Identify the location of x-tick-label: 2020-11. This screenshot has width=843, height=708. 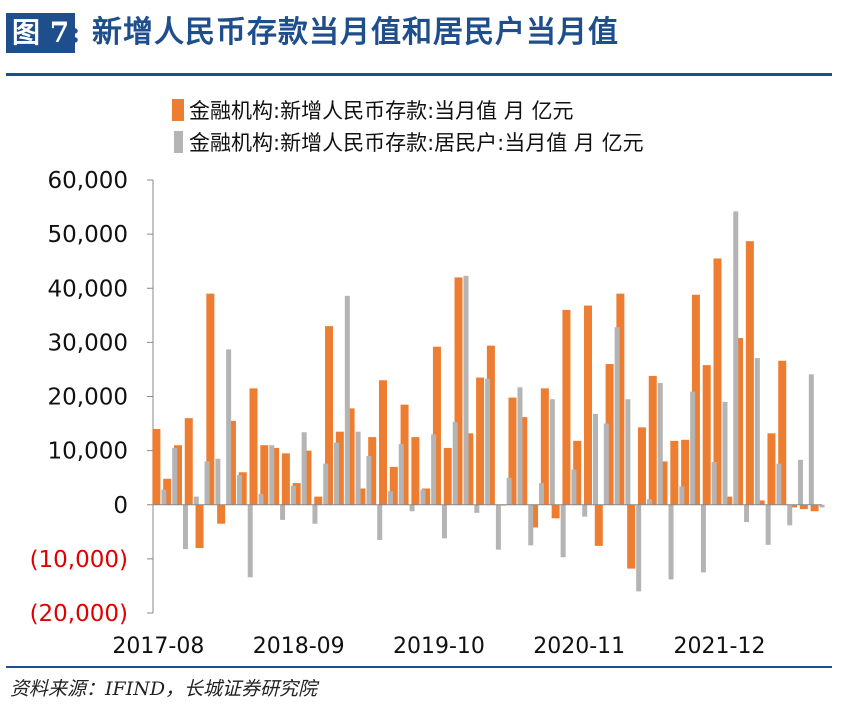
(579, 646).